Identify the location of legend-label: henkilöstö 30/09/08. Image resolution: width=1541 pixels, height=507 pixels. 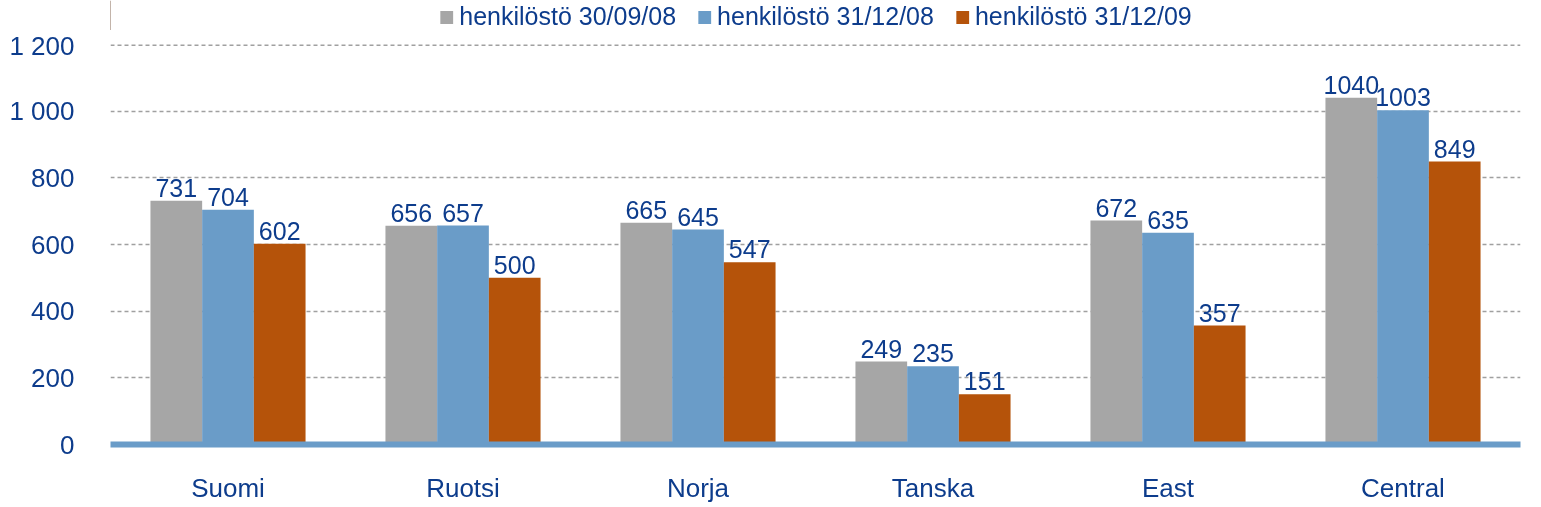
(568, 16).